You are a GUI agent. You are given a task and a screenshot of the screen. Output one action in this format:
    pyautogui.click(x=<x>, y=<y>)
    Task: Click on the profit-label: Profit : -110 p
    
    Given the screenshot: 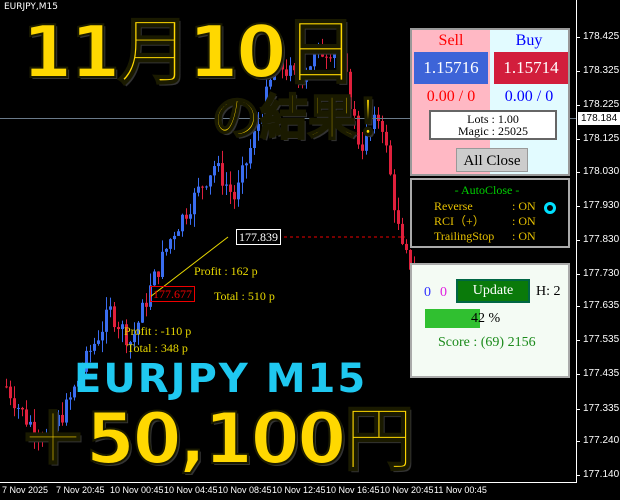 What is the action you would take?
    pyautogui.click(x=158, y=331)
    